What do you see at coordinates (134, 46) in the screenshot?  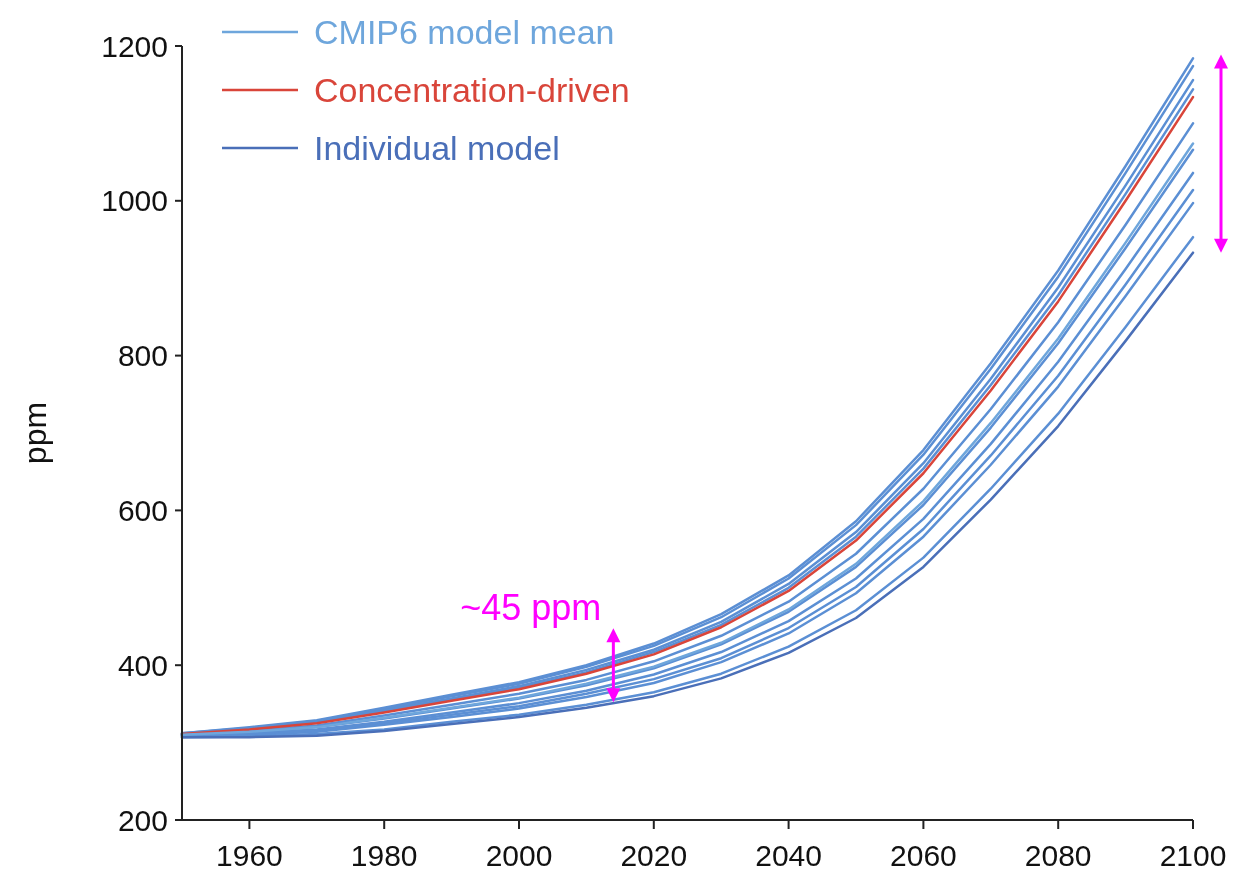 I see `y-tick-label: 1200` at bounding box center [134, 46].